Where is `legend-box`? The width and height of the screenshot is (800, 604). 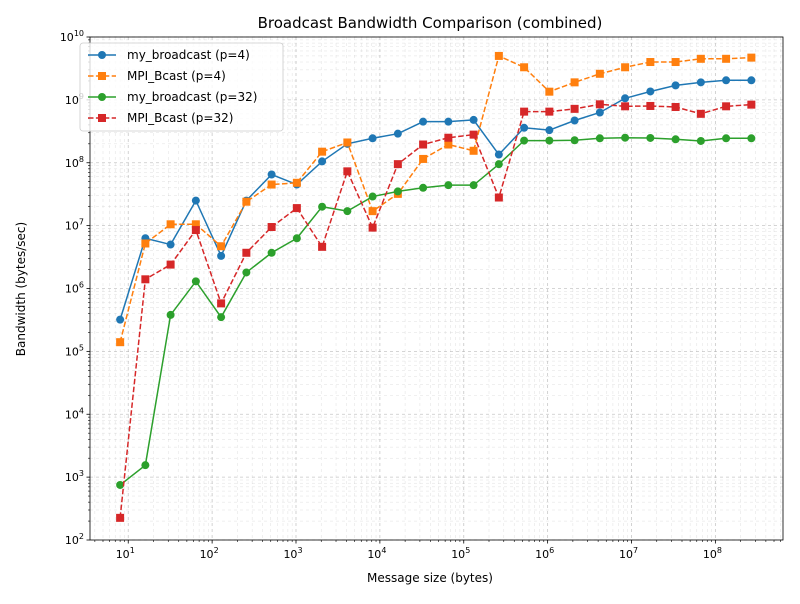
legend-box is located at coordinates (181, 87).